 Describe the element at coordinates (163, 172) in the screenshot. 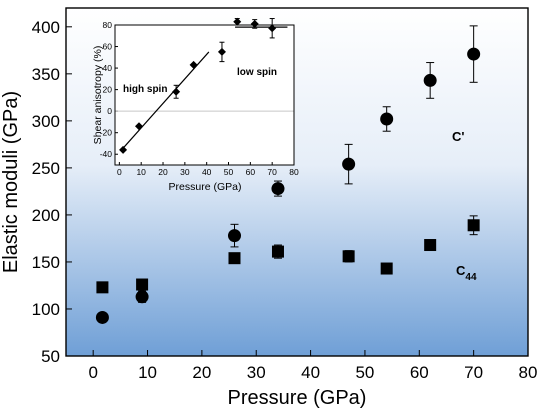

I see `inset-x-tick-label: 20` at that location.